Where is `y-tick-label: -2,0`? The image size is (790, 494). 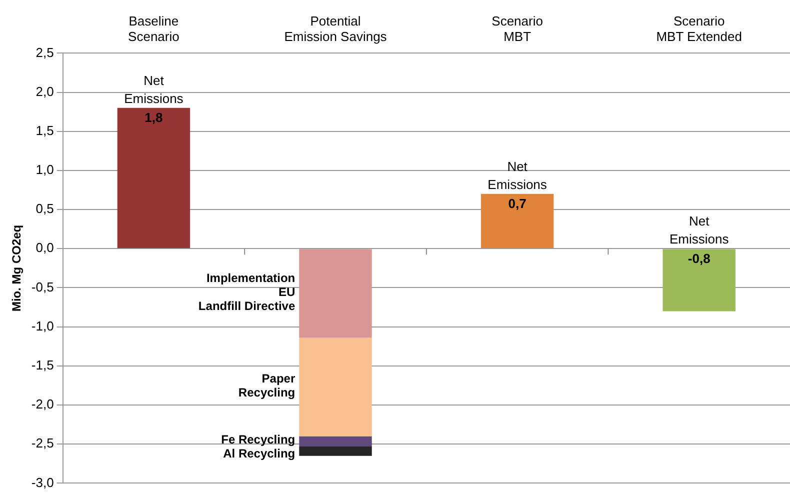
y-tick-label: -2,0 is located at coordinates (42, 404).